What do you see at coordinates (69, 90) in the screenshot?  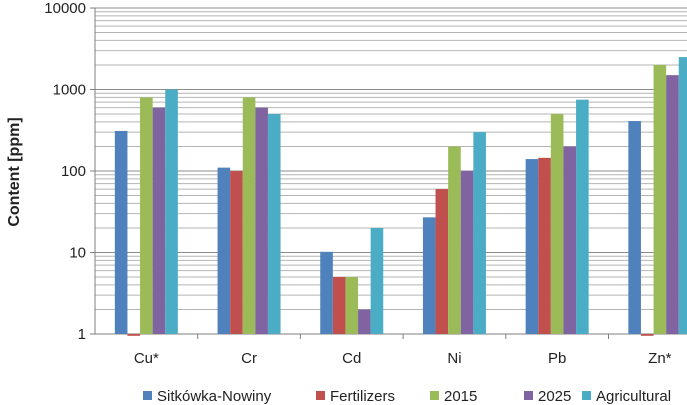 I see `y-tick-label: 1000` at bounding box center [69, 90].